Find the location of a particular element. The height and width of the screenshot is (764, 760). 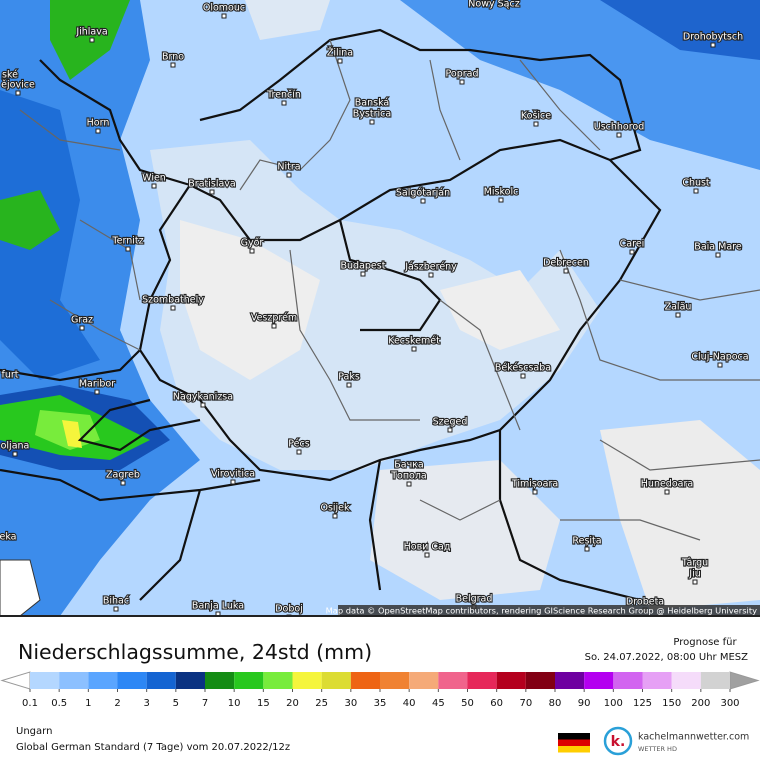

city-label: Jiu is located at coordinates (694, 574).